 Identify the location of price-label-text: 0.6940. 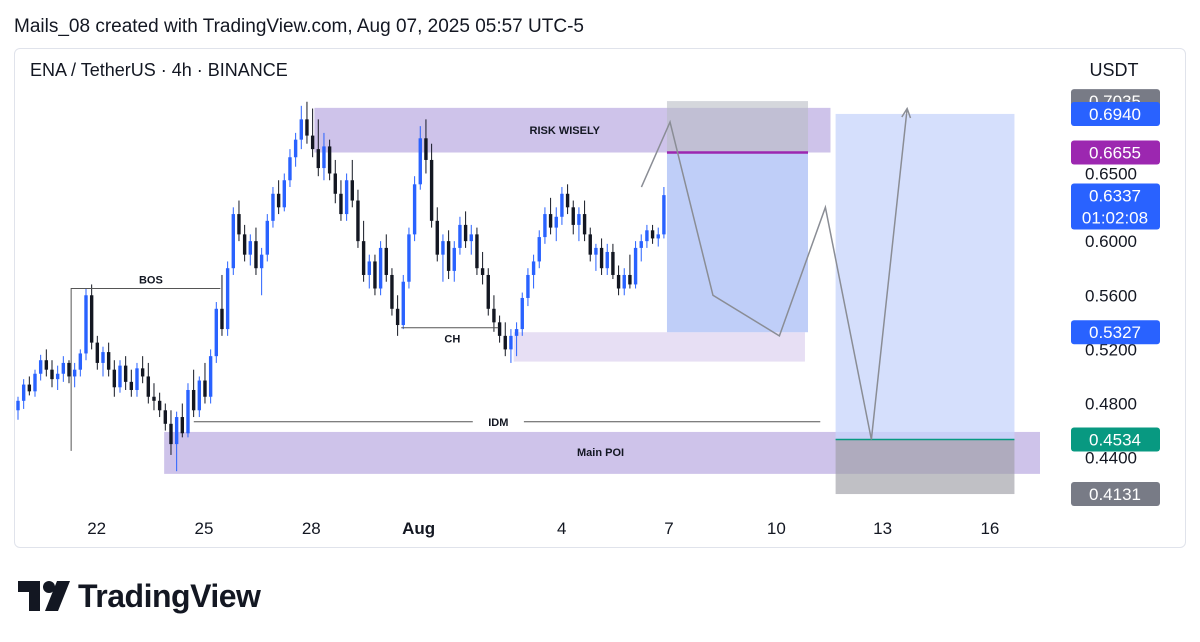
(1115, 114).